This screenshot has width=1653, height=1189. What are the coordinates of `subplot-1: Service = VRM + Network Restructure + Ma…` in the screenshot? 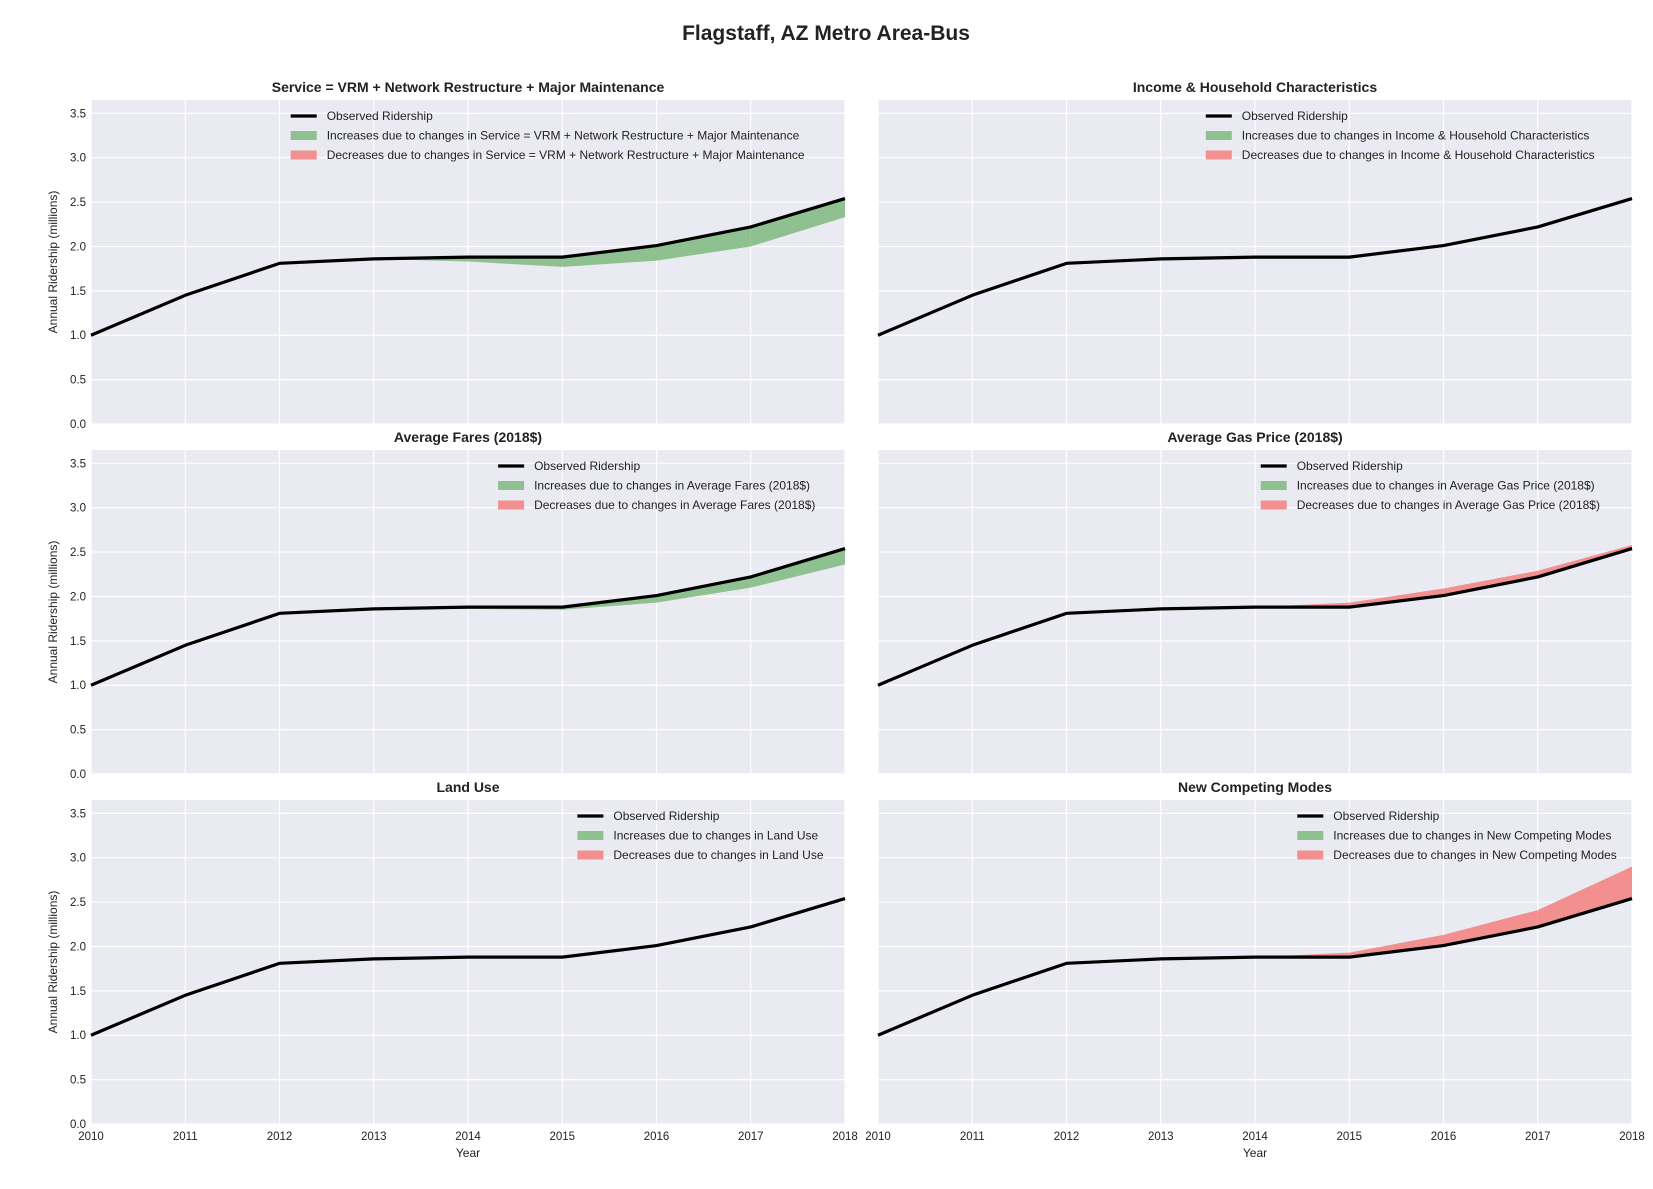 It's located at (446, 255).